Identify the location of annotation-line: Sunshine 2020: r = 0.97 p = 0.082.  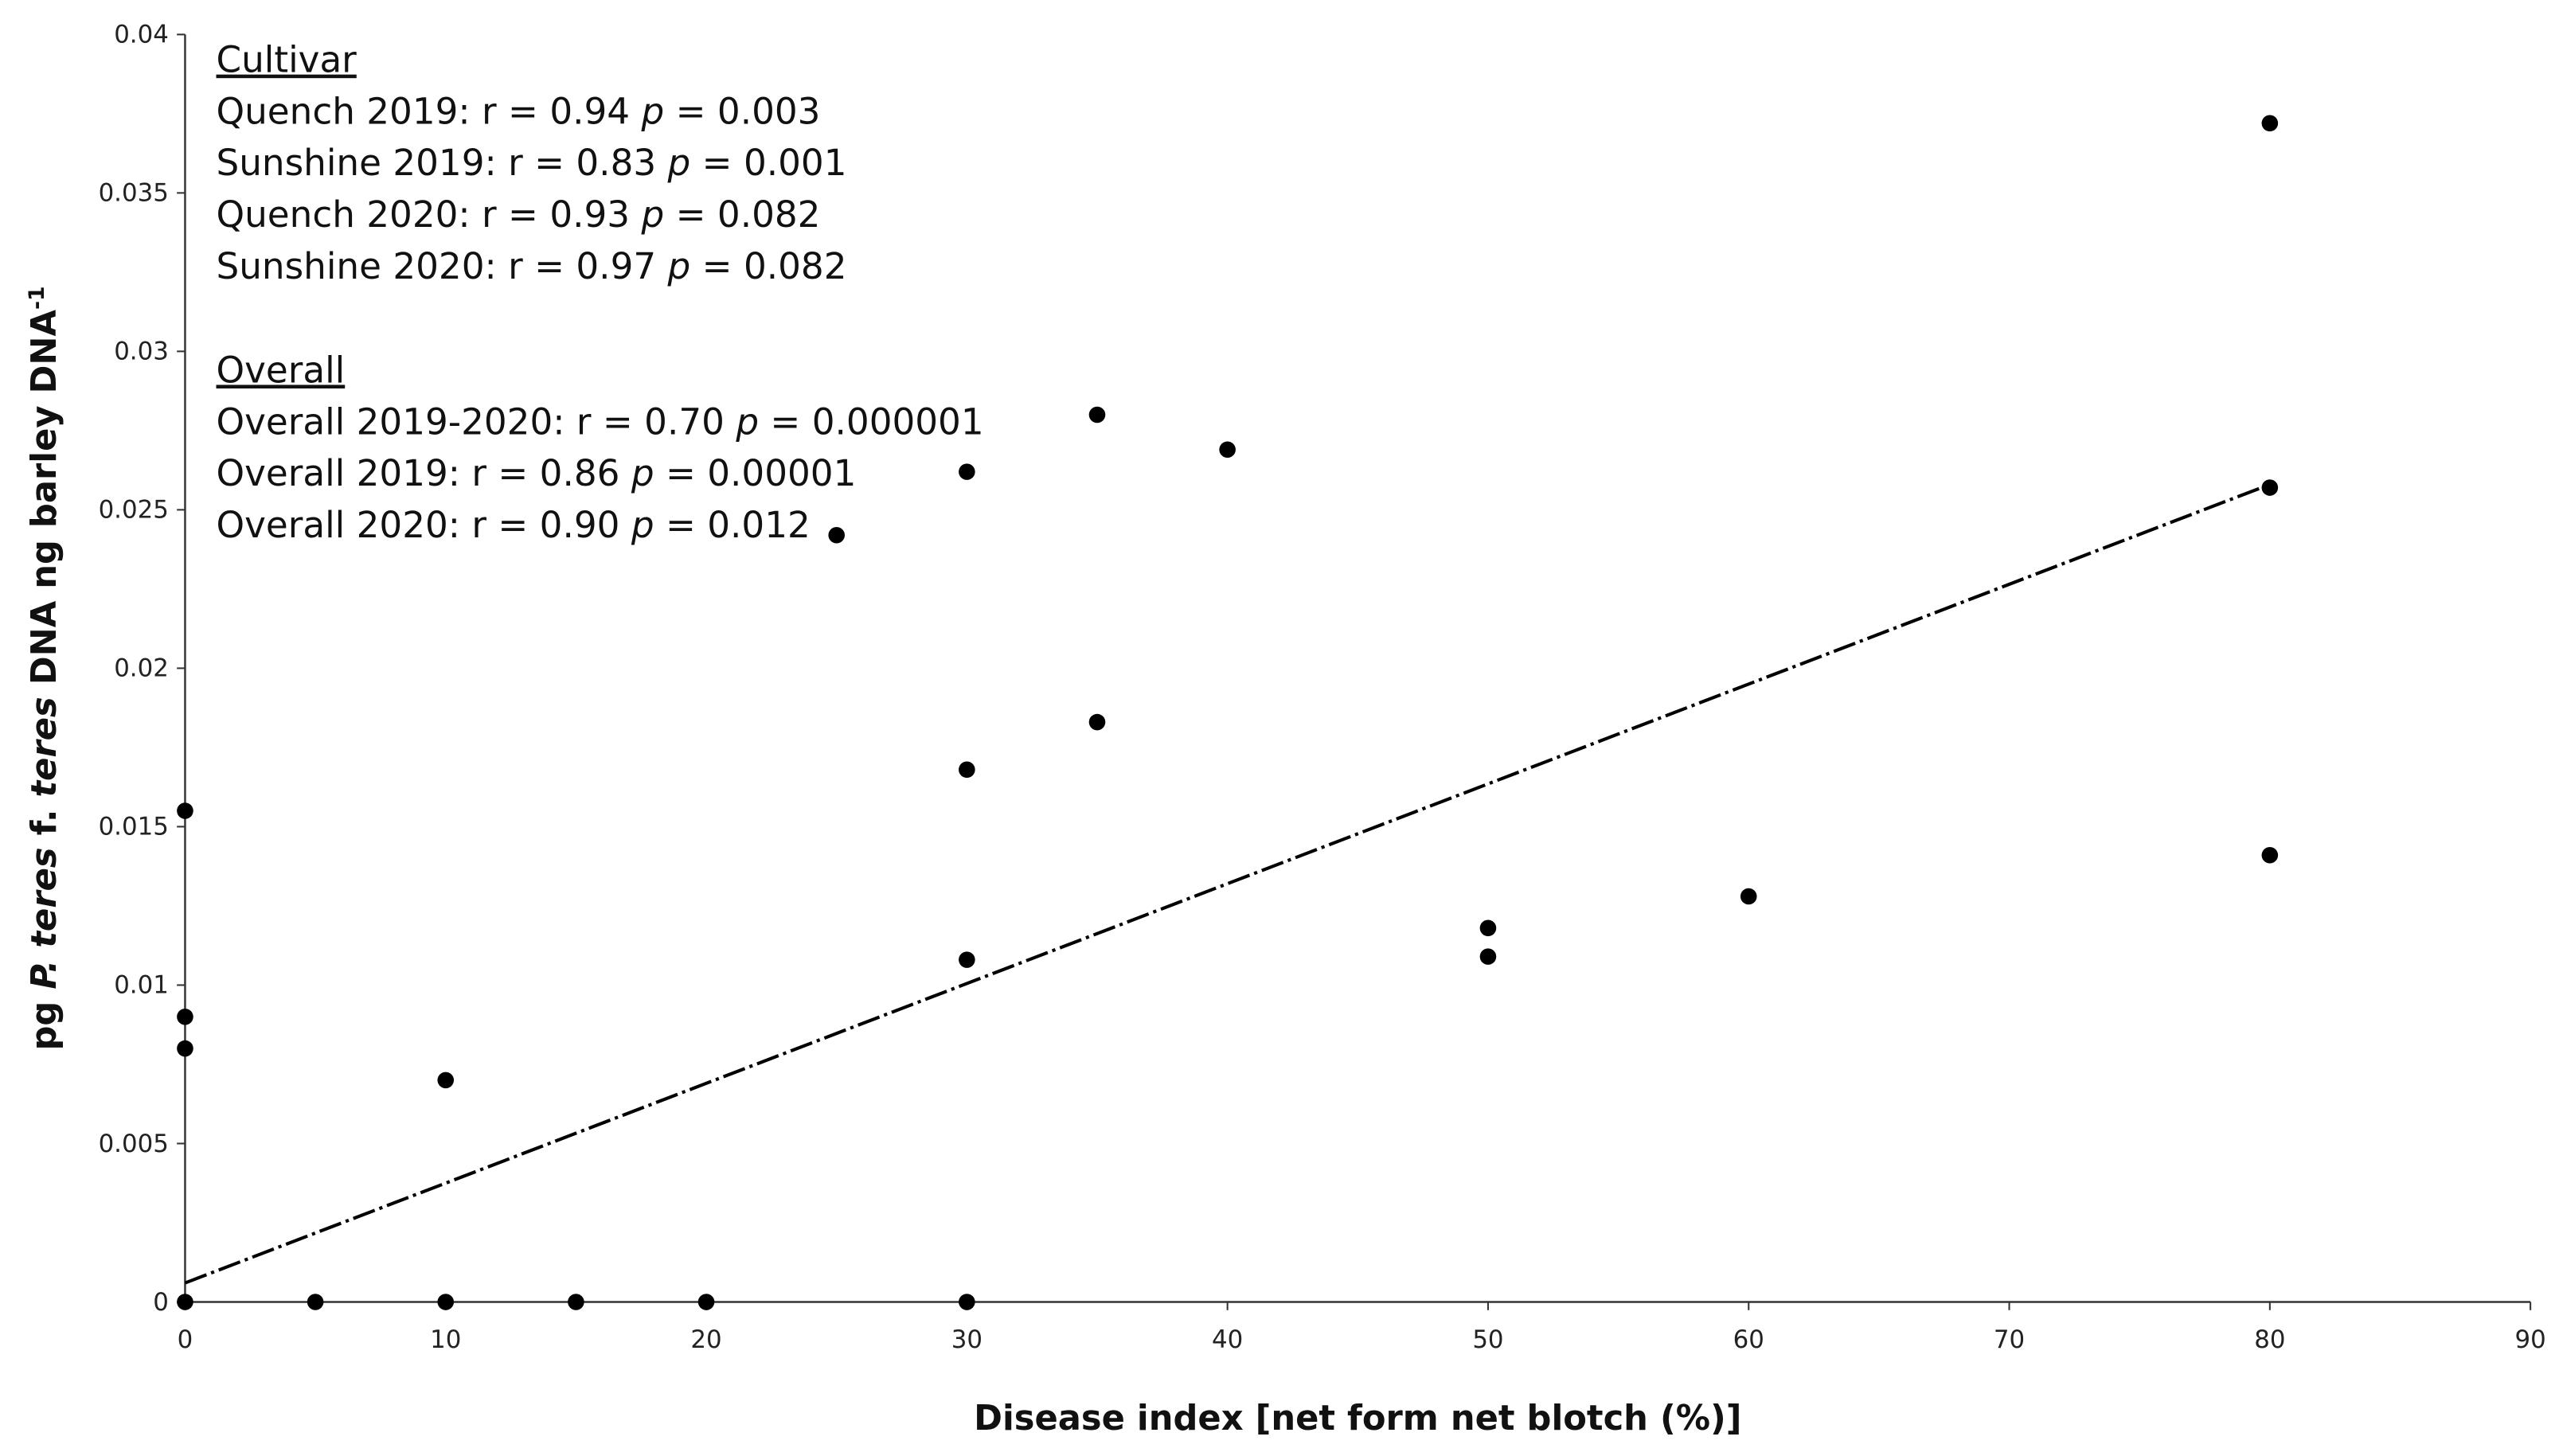
(532, 266).